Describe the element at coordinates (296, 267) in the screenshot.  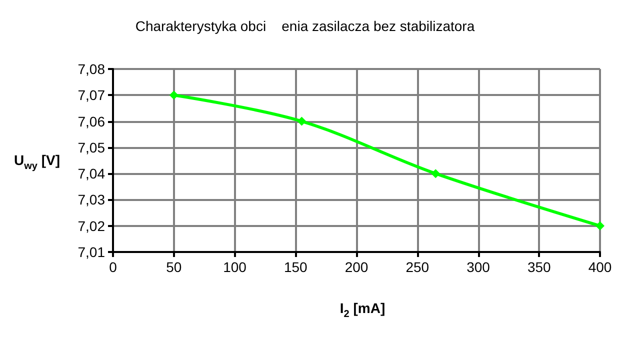
I see `x-tick-label: 150` at that location.